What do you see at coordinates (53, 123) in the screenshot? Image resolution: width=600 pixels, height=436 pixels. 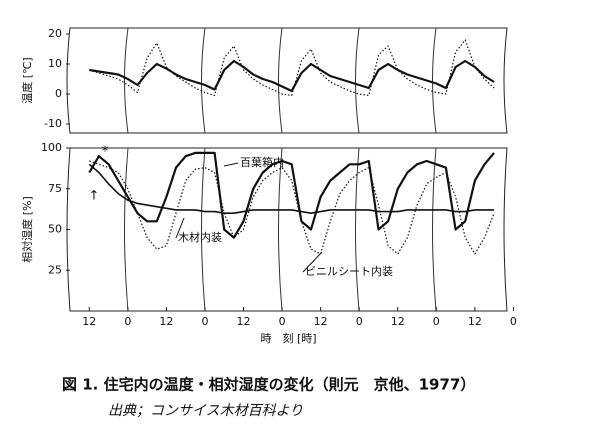 I see `y-tick-label: -10` at bounding box center [53, 123].